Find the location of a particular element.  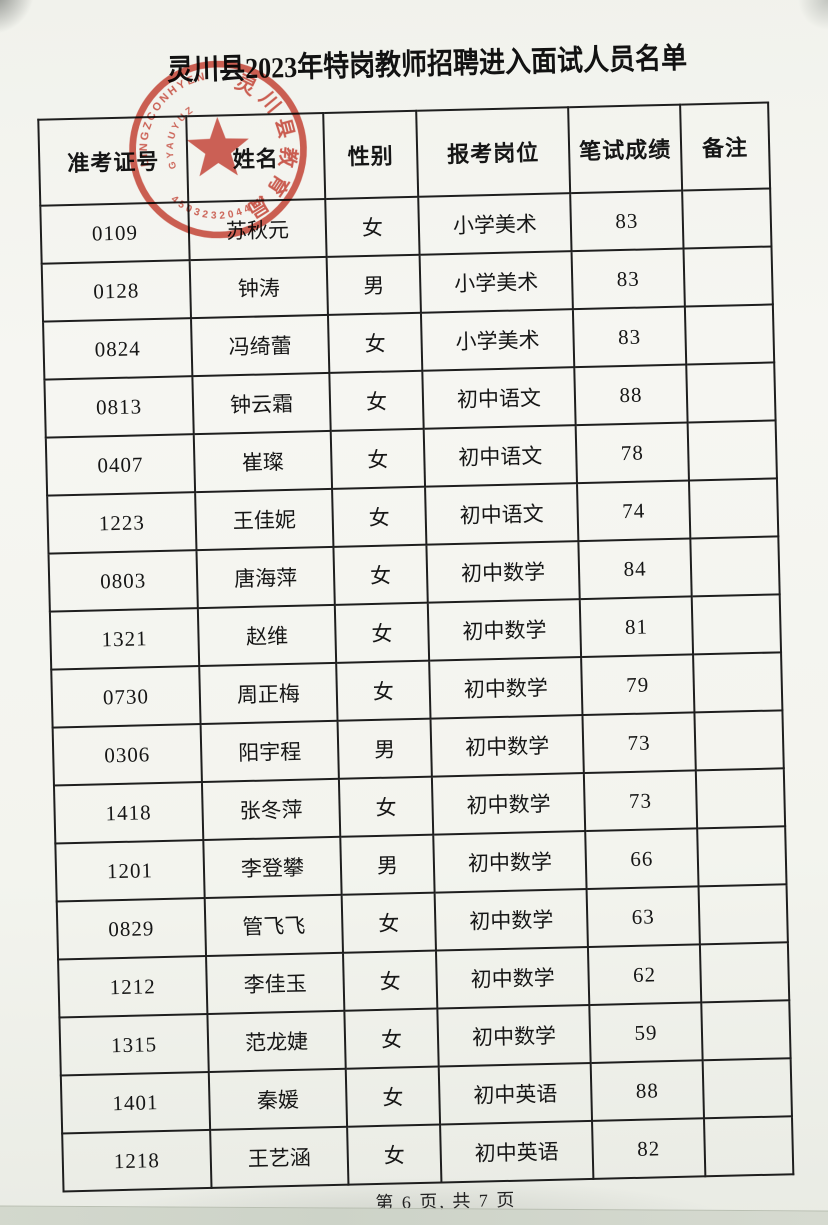

cell-exam-number: 0824 is located at coordinates (118, 349).